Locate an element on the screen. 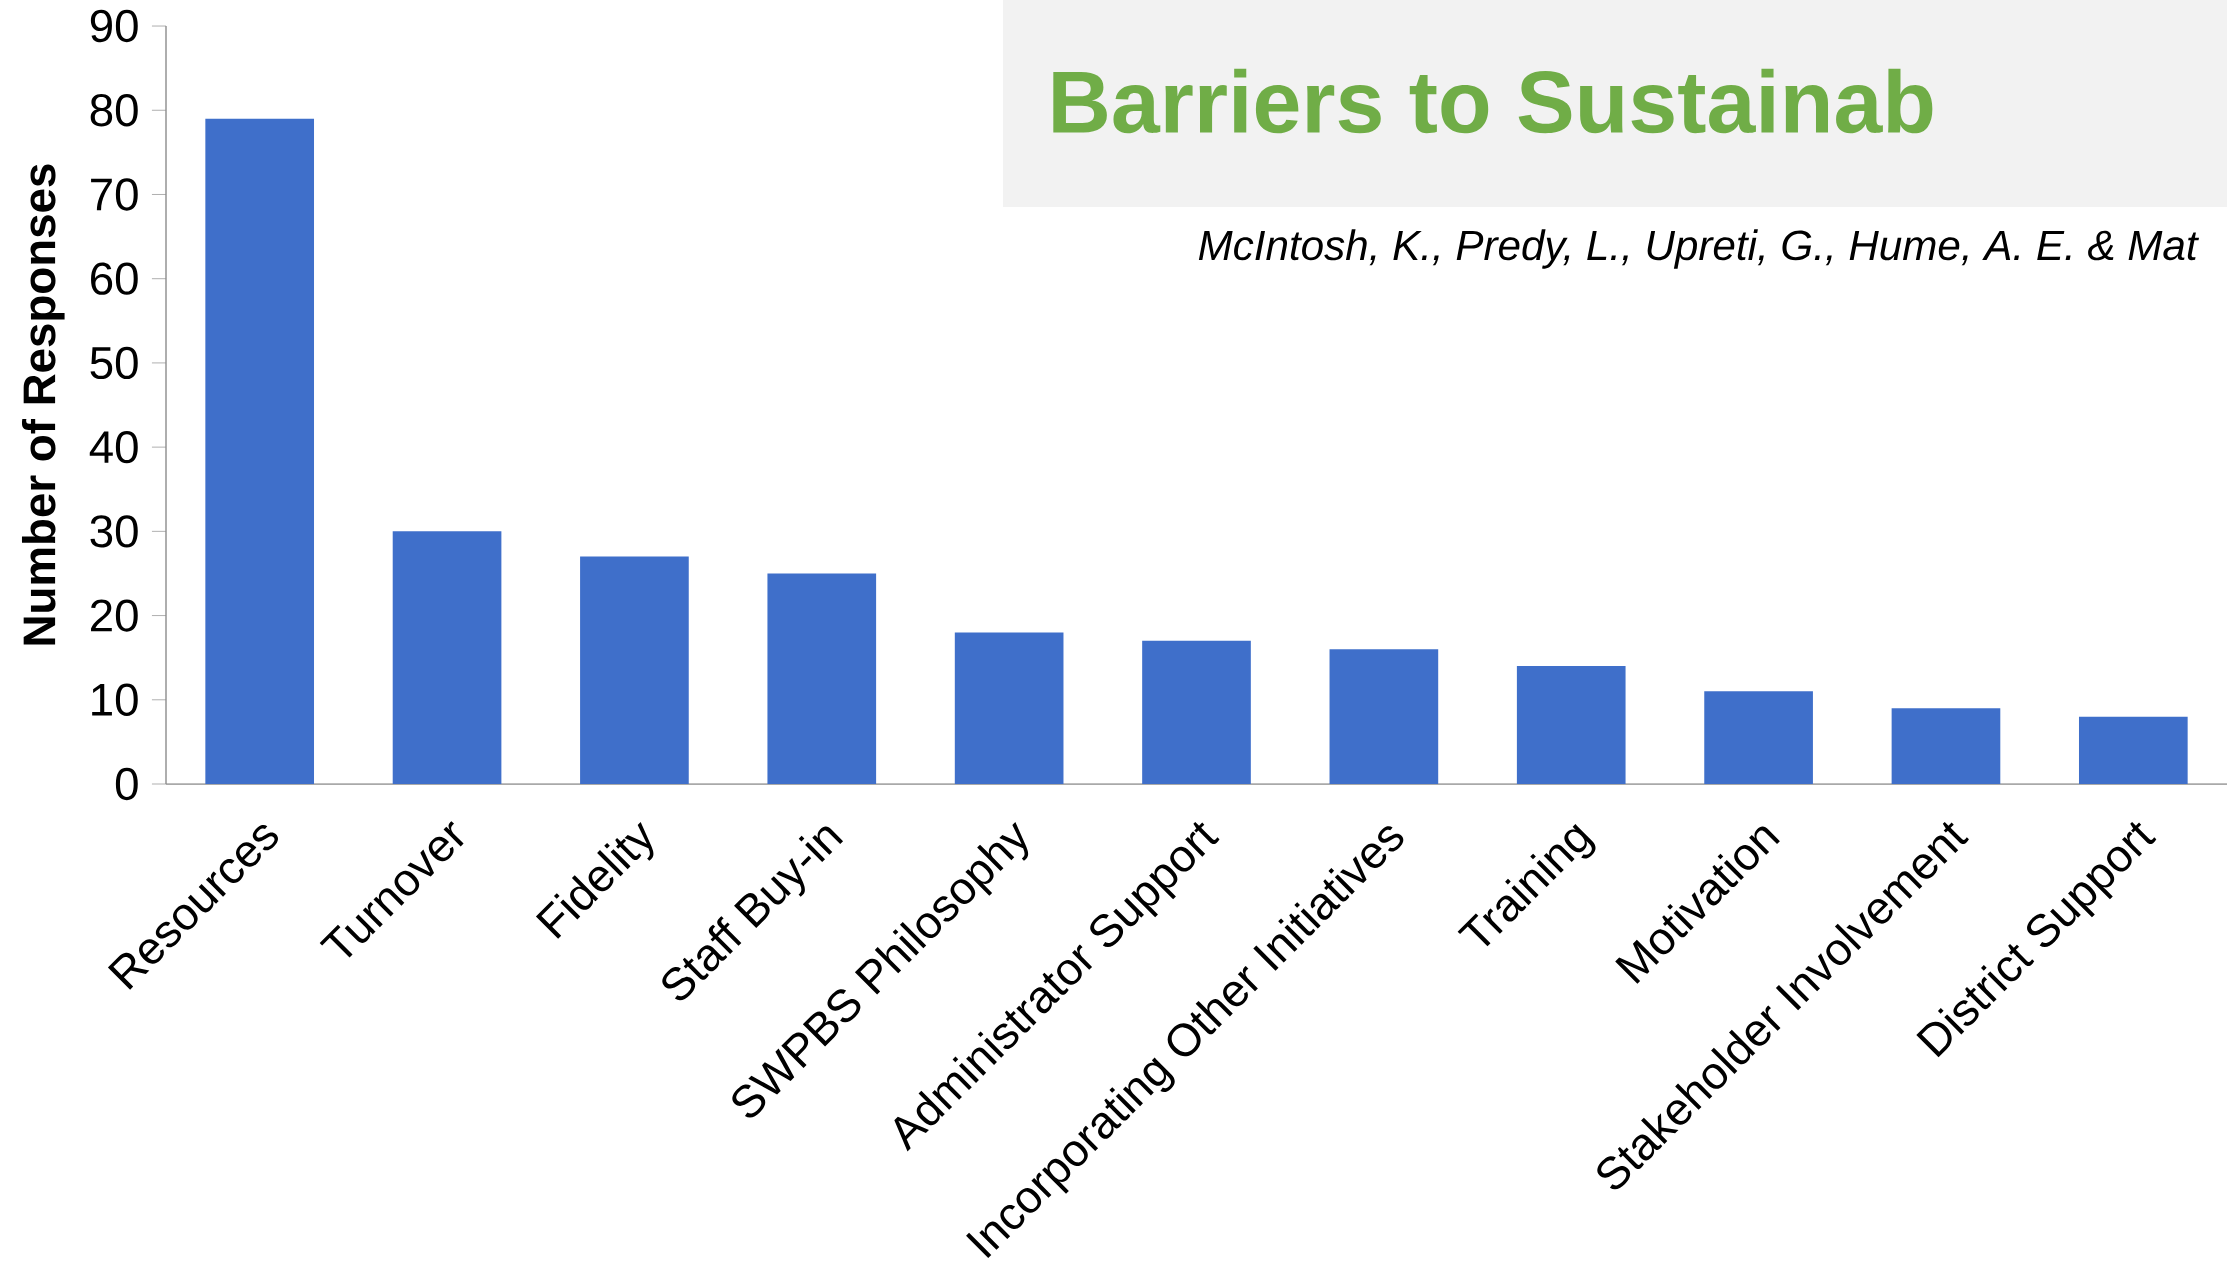  y-tick-label: 30 is located at coordinates (114, 531).